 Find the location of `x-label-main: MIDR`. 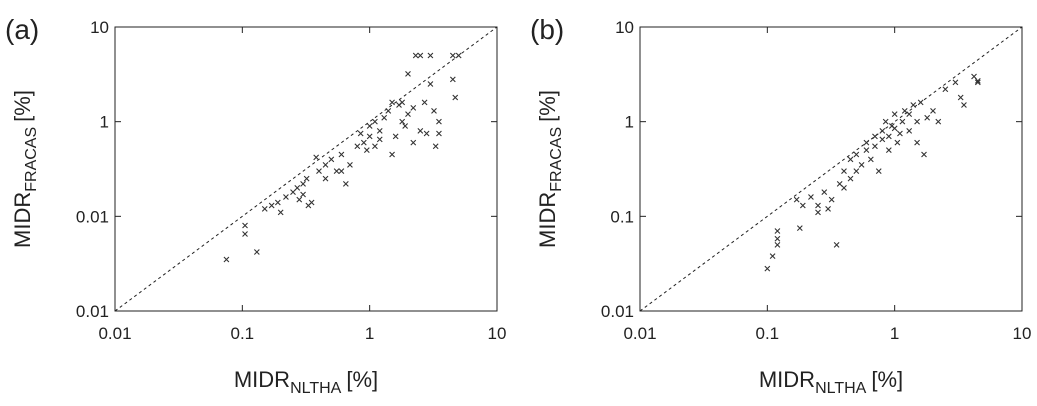

x-label-main: MIDR is located at coordinates (787, 379).